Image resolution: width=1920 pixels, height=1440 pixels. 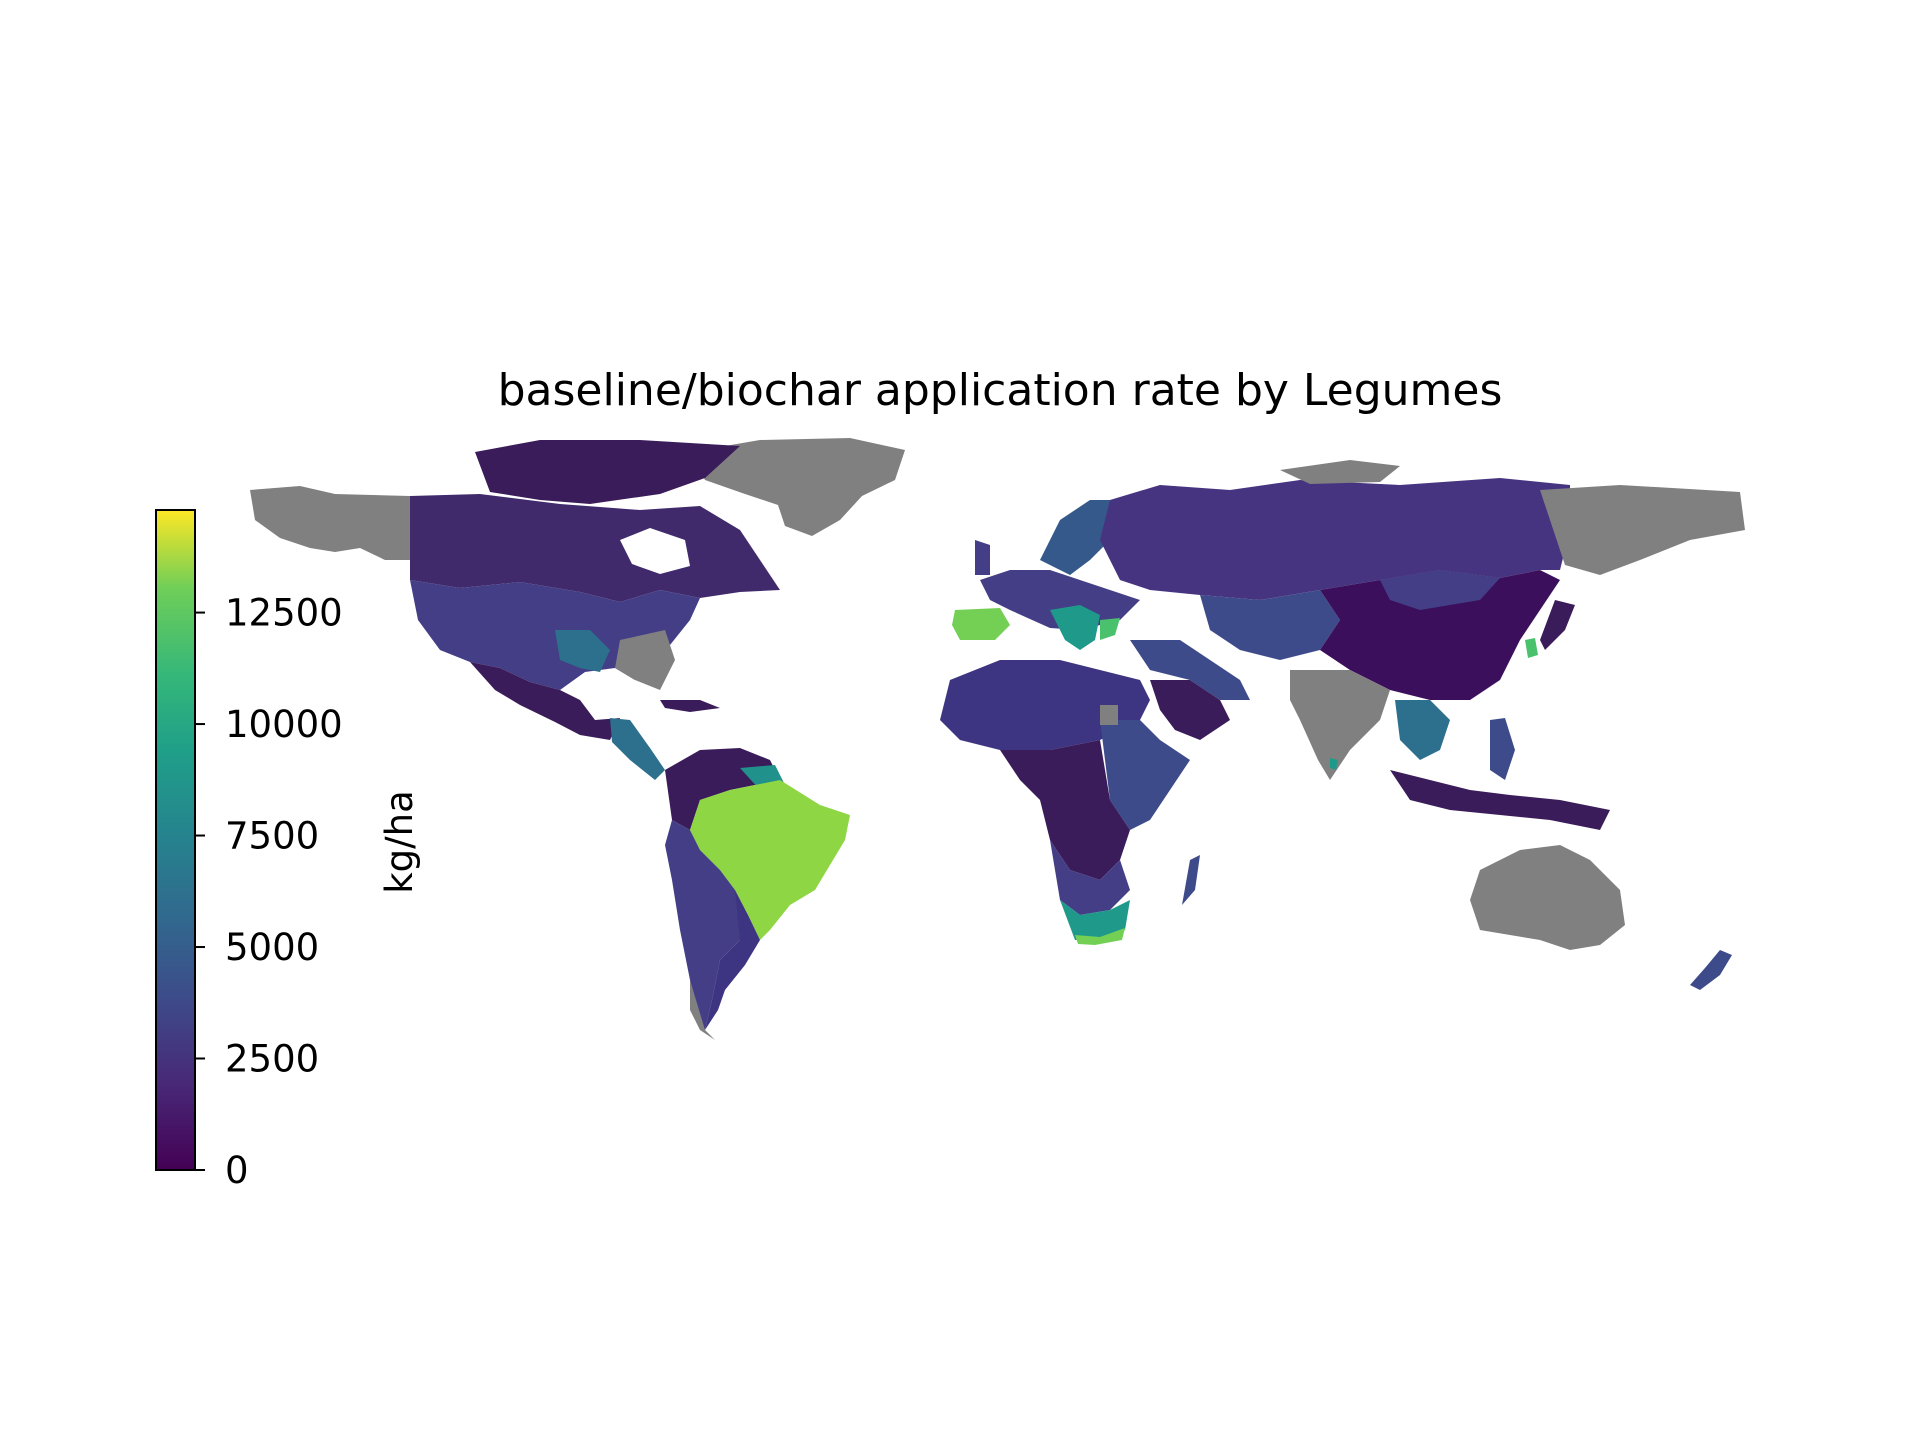 What do you see at coordinates (1711, 970) in the screenshot?
I see `region-new-zealand` at bounding box center [1711, 970].